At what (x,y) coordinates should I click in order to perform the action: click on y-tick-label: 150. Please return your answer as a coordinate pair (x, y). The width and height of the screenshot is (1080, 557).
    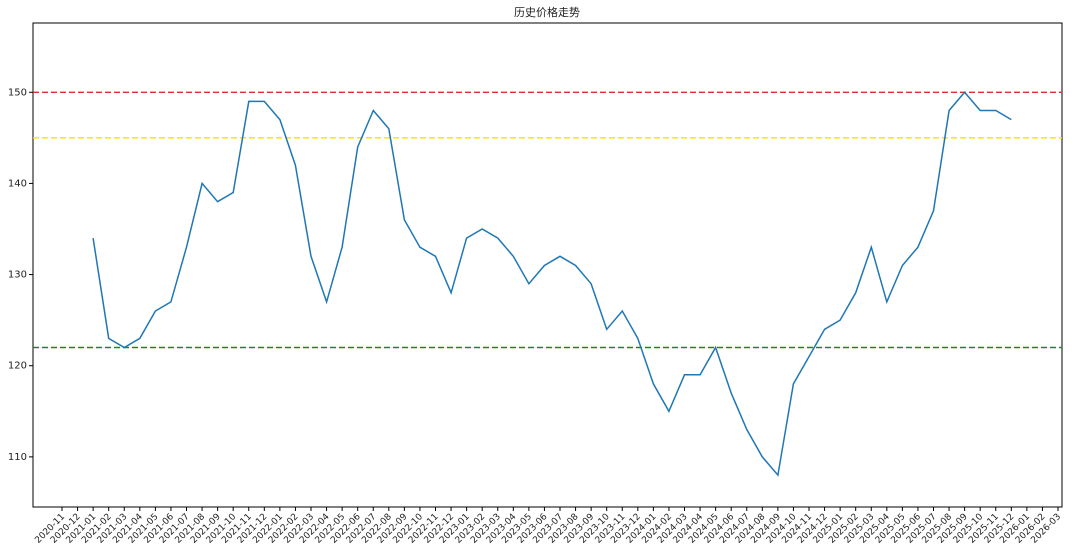
    Looking at the image, I should click on (17, 92).